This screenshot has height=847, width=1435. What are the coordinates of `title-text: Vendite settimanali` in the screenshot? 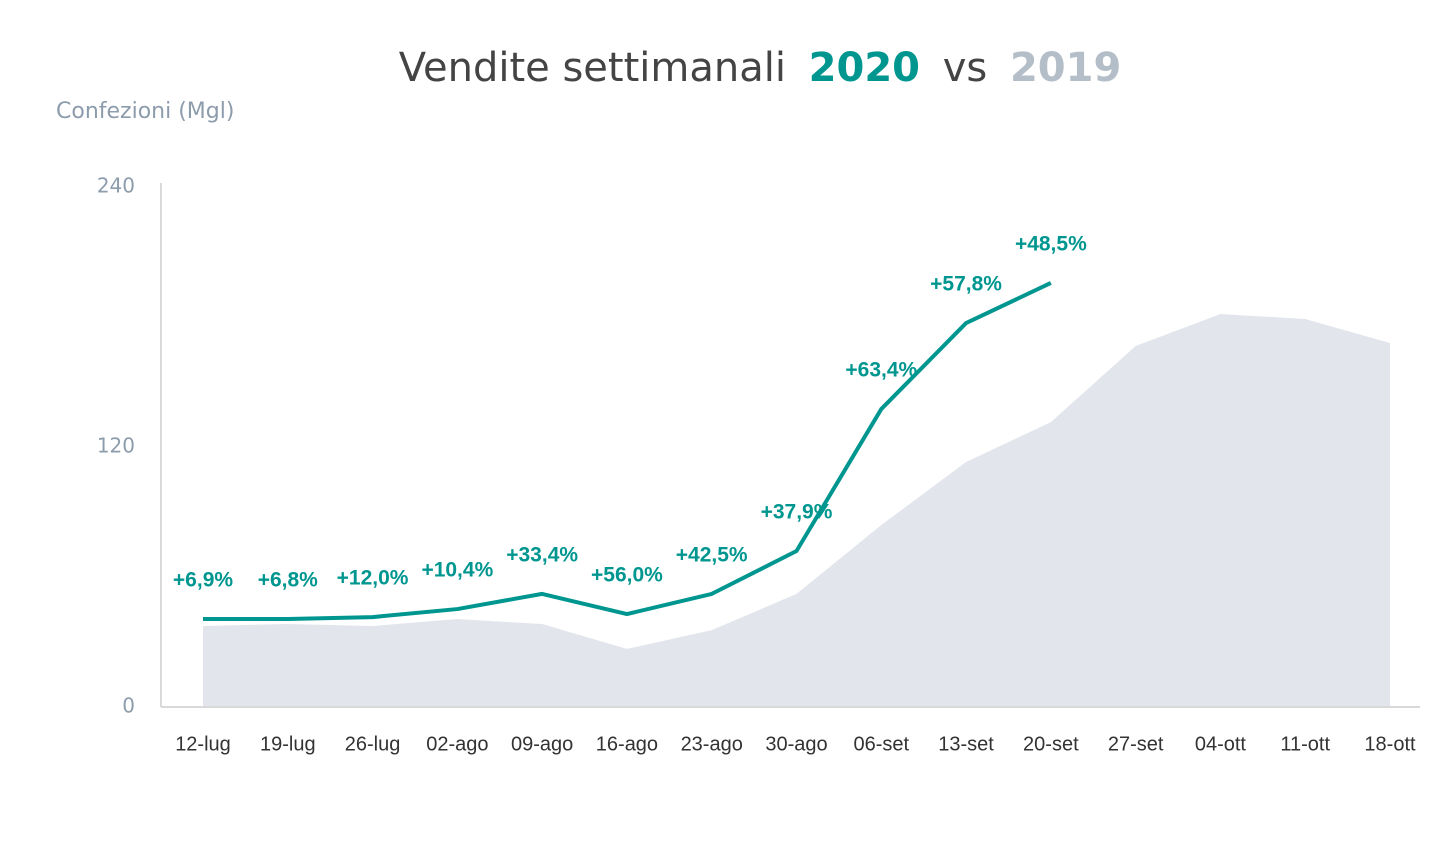 It's located at (592, 68).